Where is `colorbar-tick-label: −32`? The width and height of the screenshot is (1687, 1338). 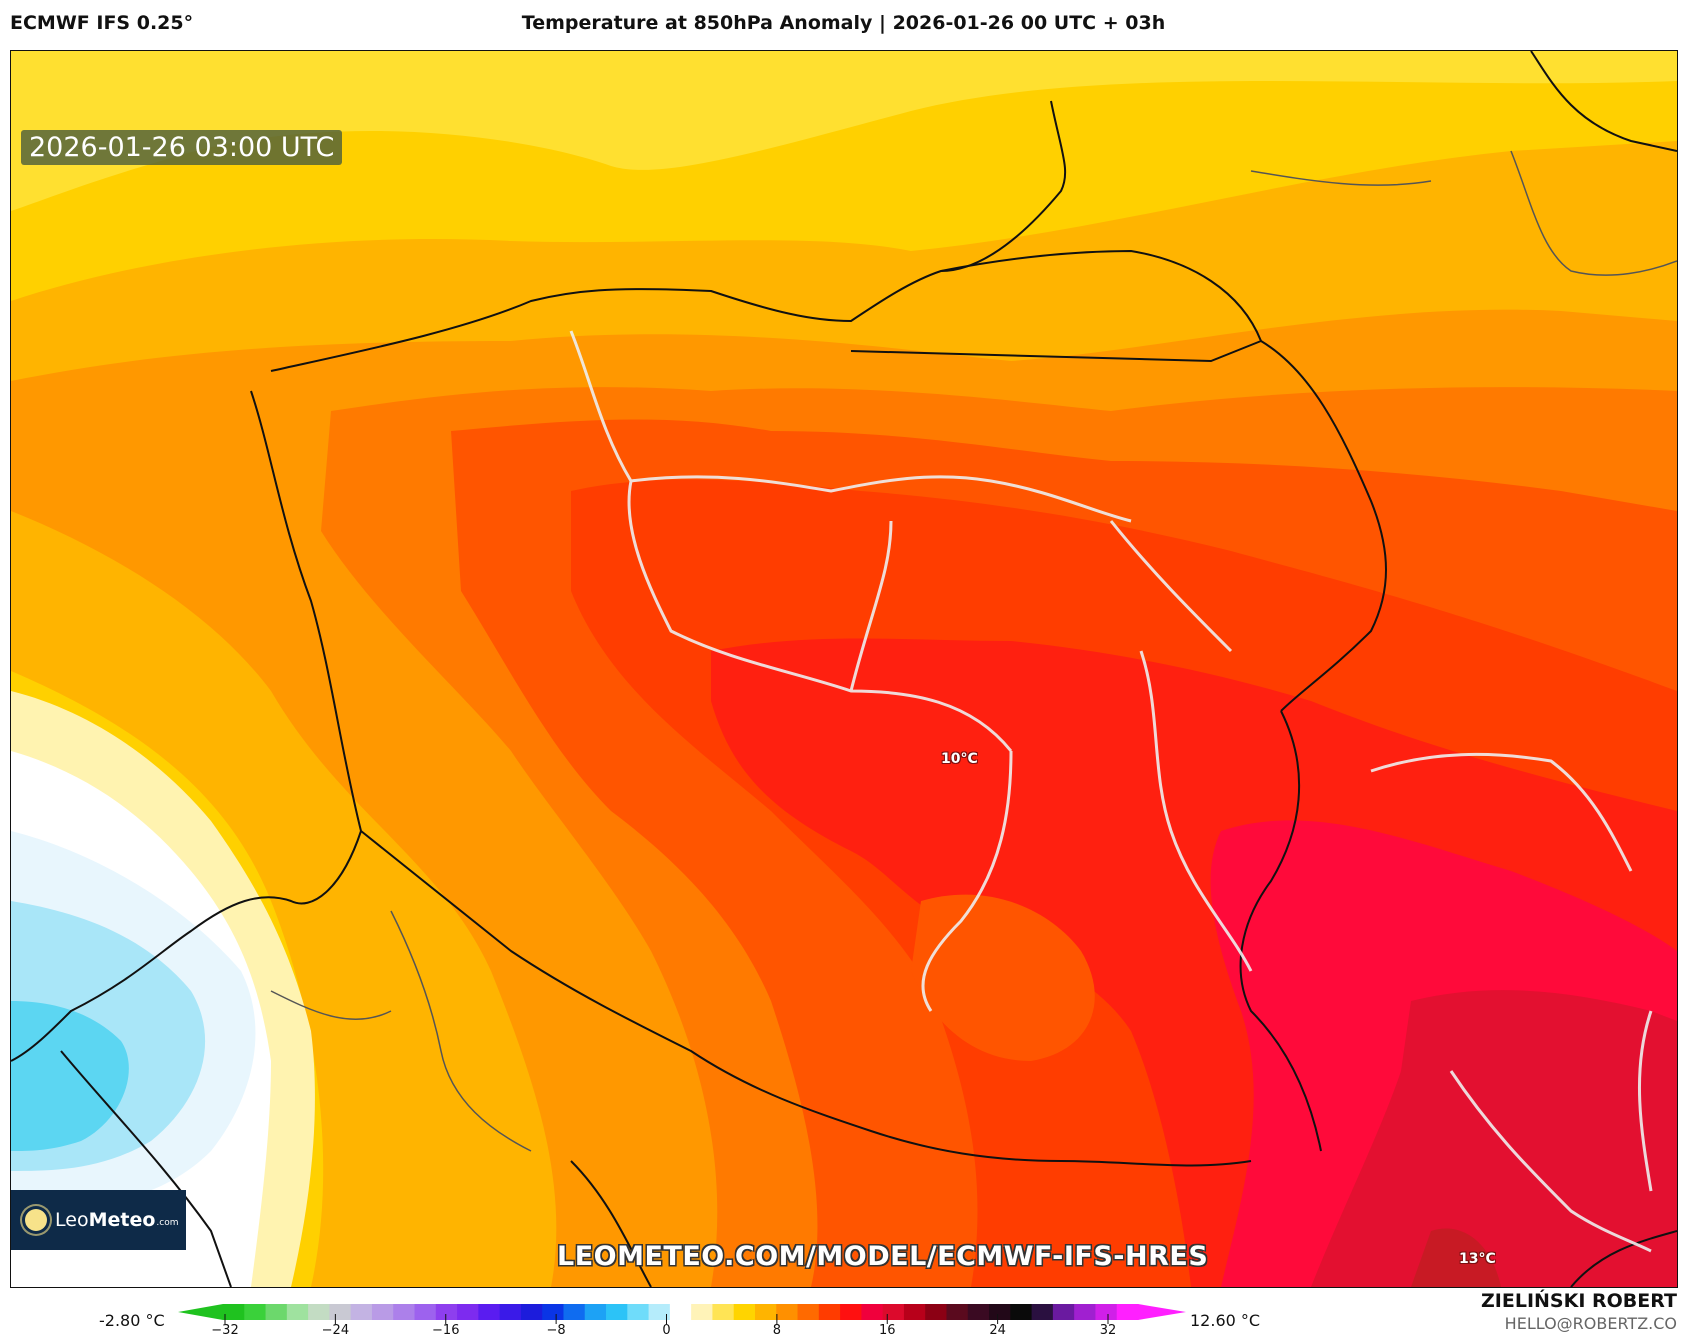 colorbar-tick-label: −32 is located at coordinates (225, 1330).